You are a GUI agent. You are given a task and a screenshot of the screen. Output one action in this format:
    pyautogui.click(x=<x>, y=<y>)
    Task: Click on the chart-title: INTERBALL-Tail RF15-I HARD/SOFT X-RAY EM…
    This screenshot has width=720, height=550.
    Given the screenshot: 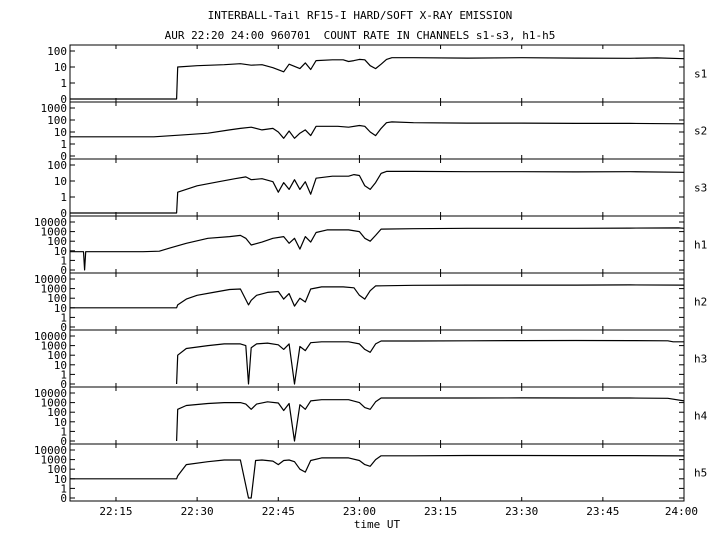 What is the action you would take?
    pyautogui.click(x=360, y=15)
    